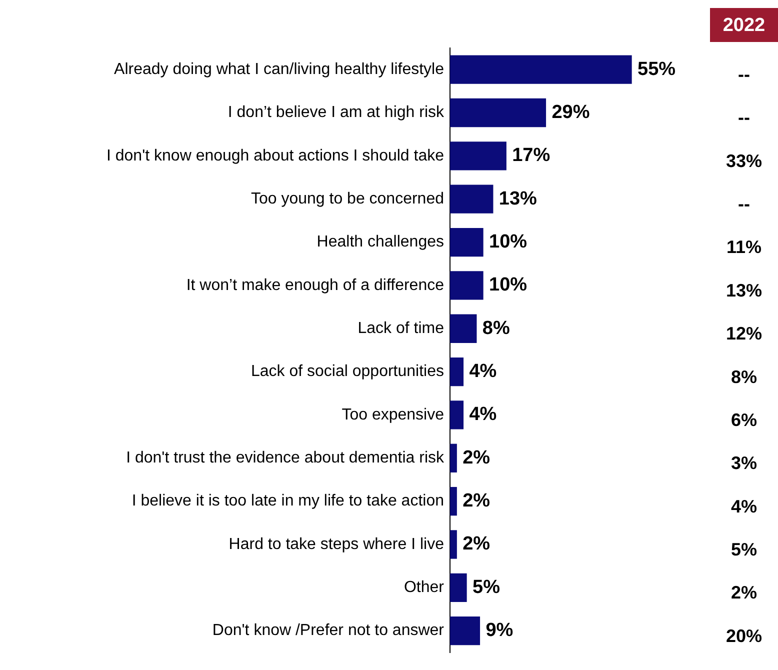  I want to click on data-label: 17%, so click(531, 155).